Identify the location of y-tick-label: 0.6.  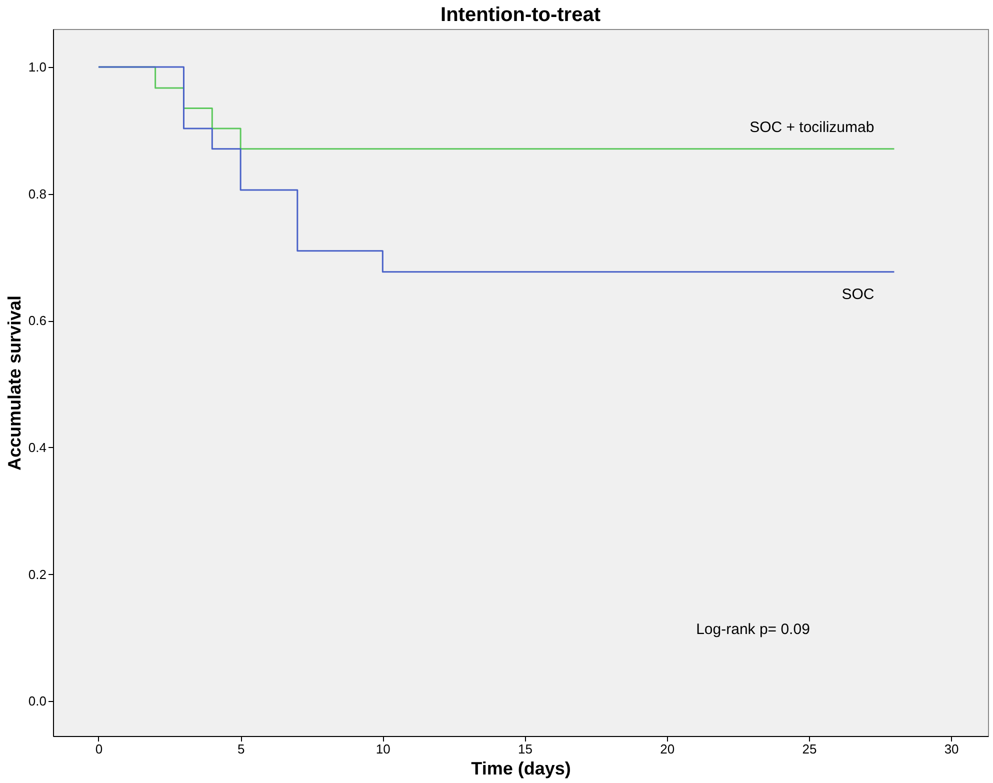
(37, 320).